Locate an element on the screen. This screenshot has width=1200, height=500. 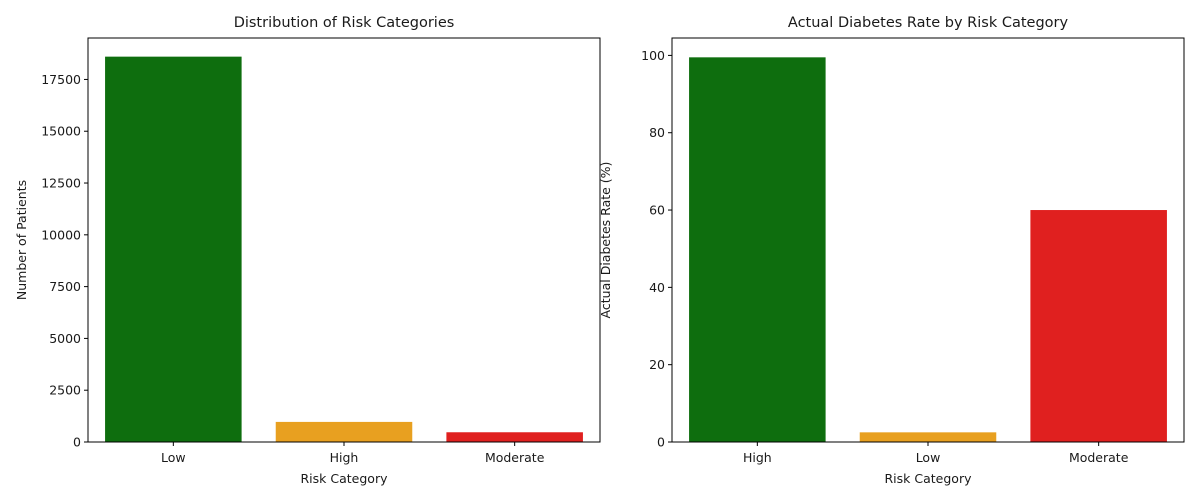
y-tick-label: 5000 is located at coordinates (65, 338).